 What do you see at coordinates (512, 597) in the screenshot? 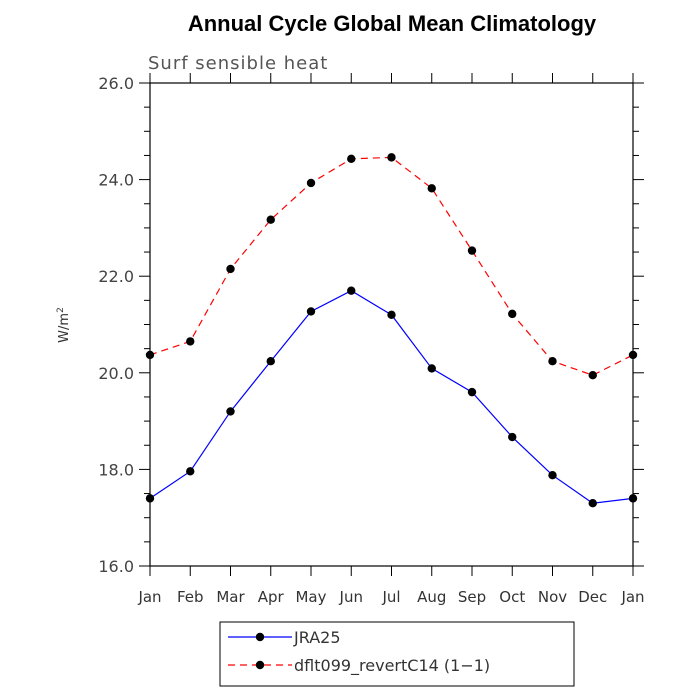
I see `x-tick-label: Oct` at bounding box center [512, 597].